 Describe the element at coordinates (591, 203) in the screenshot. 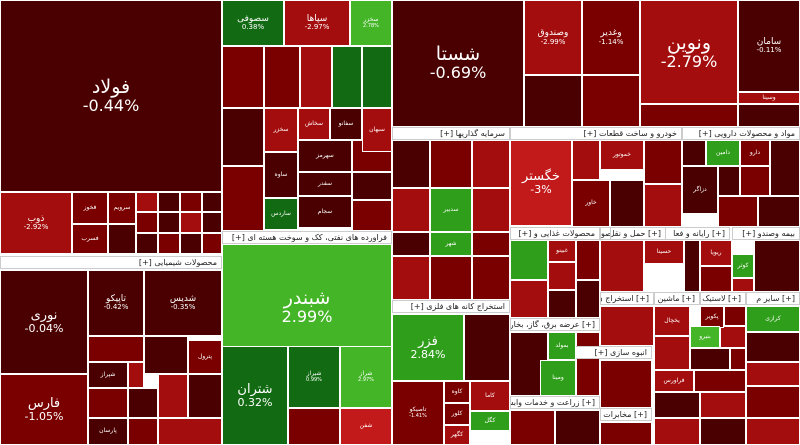

I see `tile-vakhavar: خاور` at that location.